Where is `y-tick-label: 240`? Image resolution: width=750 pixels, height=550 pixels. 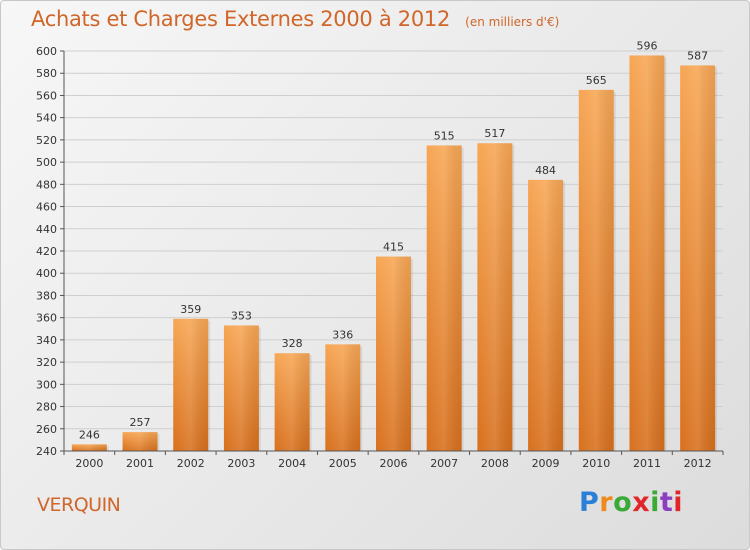 y-tick-label: 240 is located at coordinates (46, 451).